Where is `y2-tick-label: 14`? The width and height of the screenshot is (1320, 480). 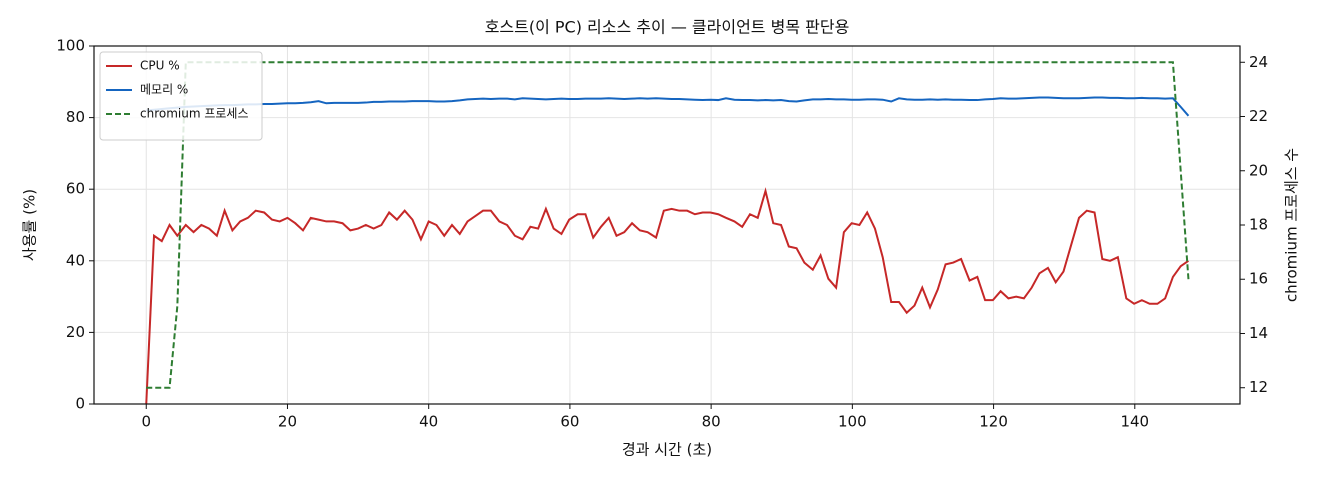 y2-tick-label: 14 is located at coordinates (1258, 333).